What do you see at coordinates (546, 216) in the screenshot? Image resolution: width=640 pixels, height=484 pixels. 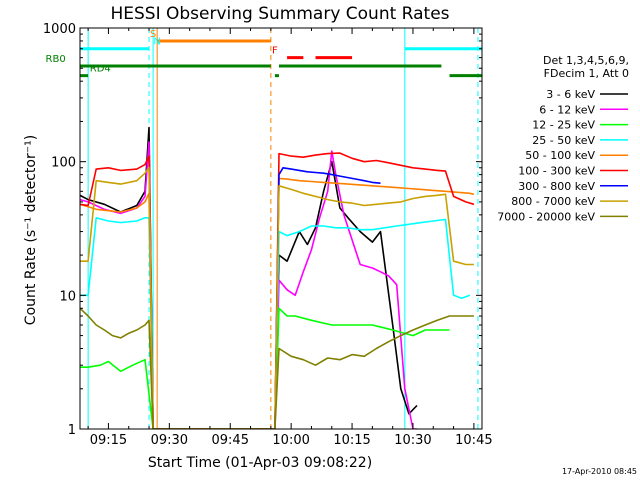 I see `legend-label-8: 7000 - 20000 keV` at bounding box center [546, 216].